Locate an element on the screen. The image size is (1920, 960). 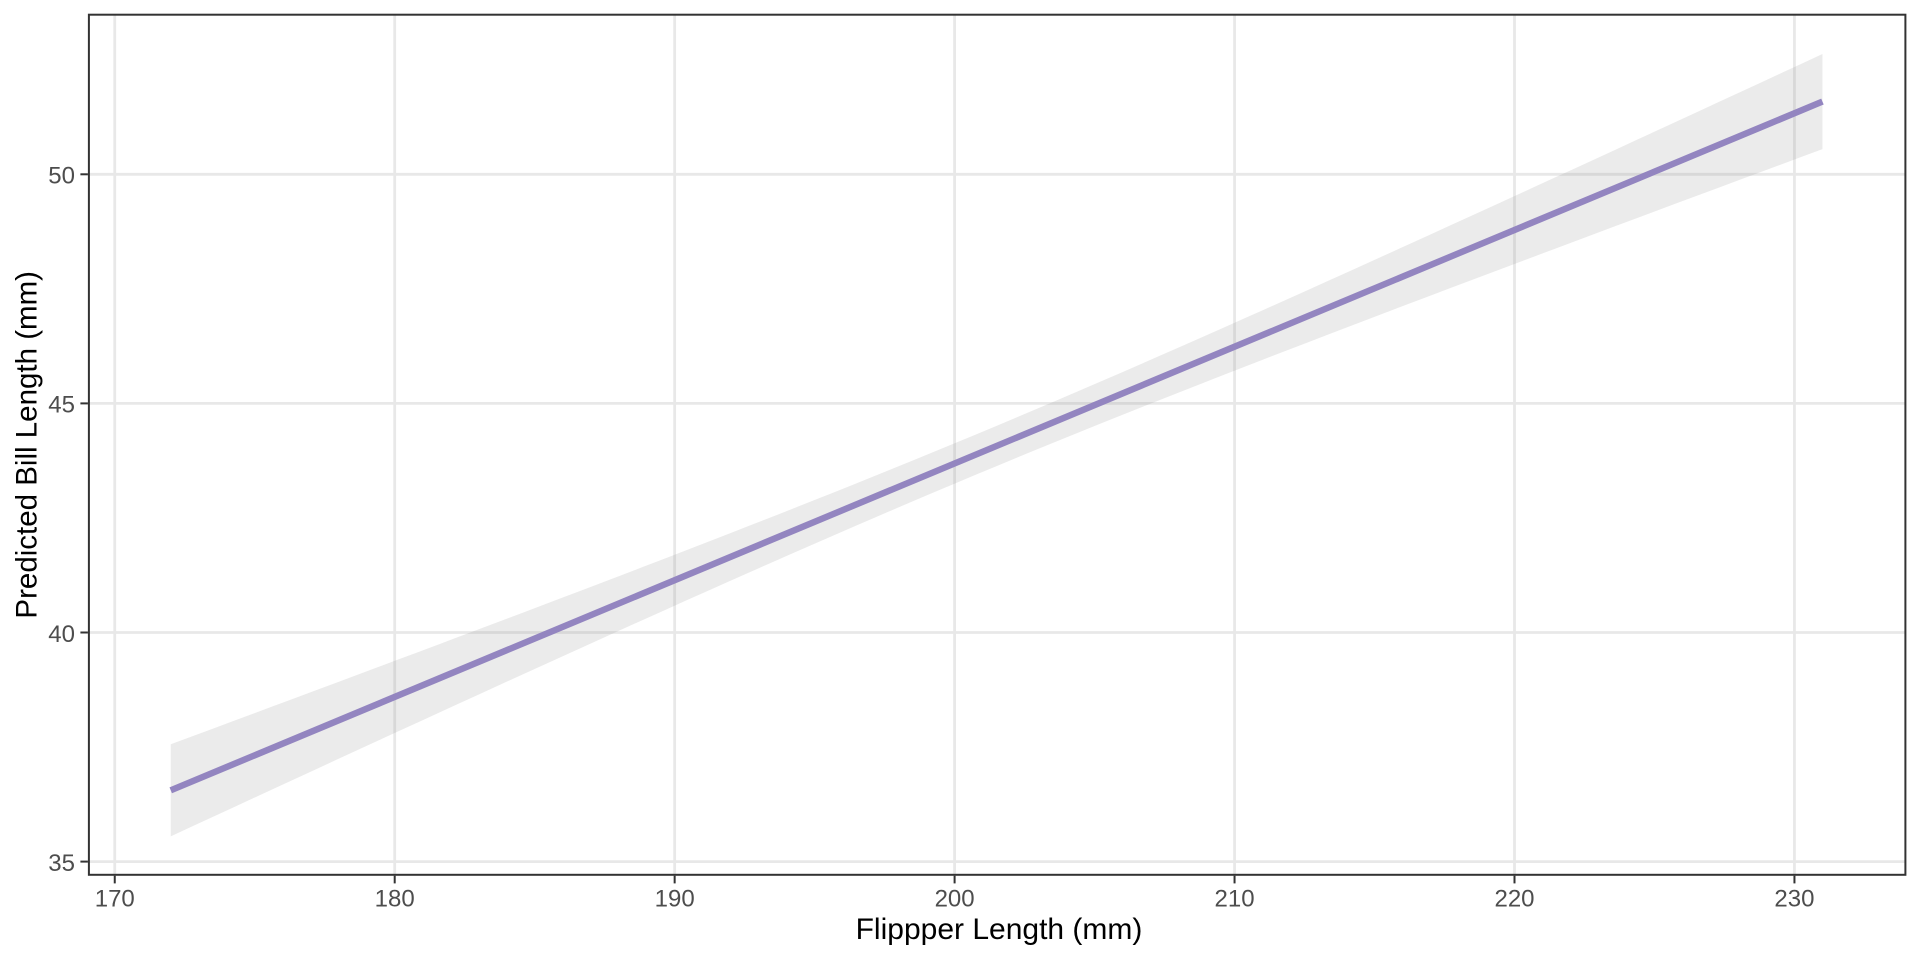
svg-text: 35 is located at coordinates (61, 863).